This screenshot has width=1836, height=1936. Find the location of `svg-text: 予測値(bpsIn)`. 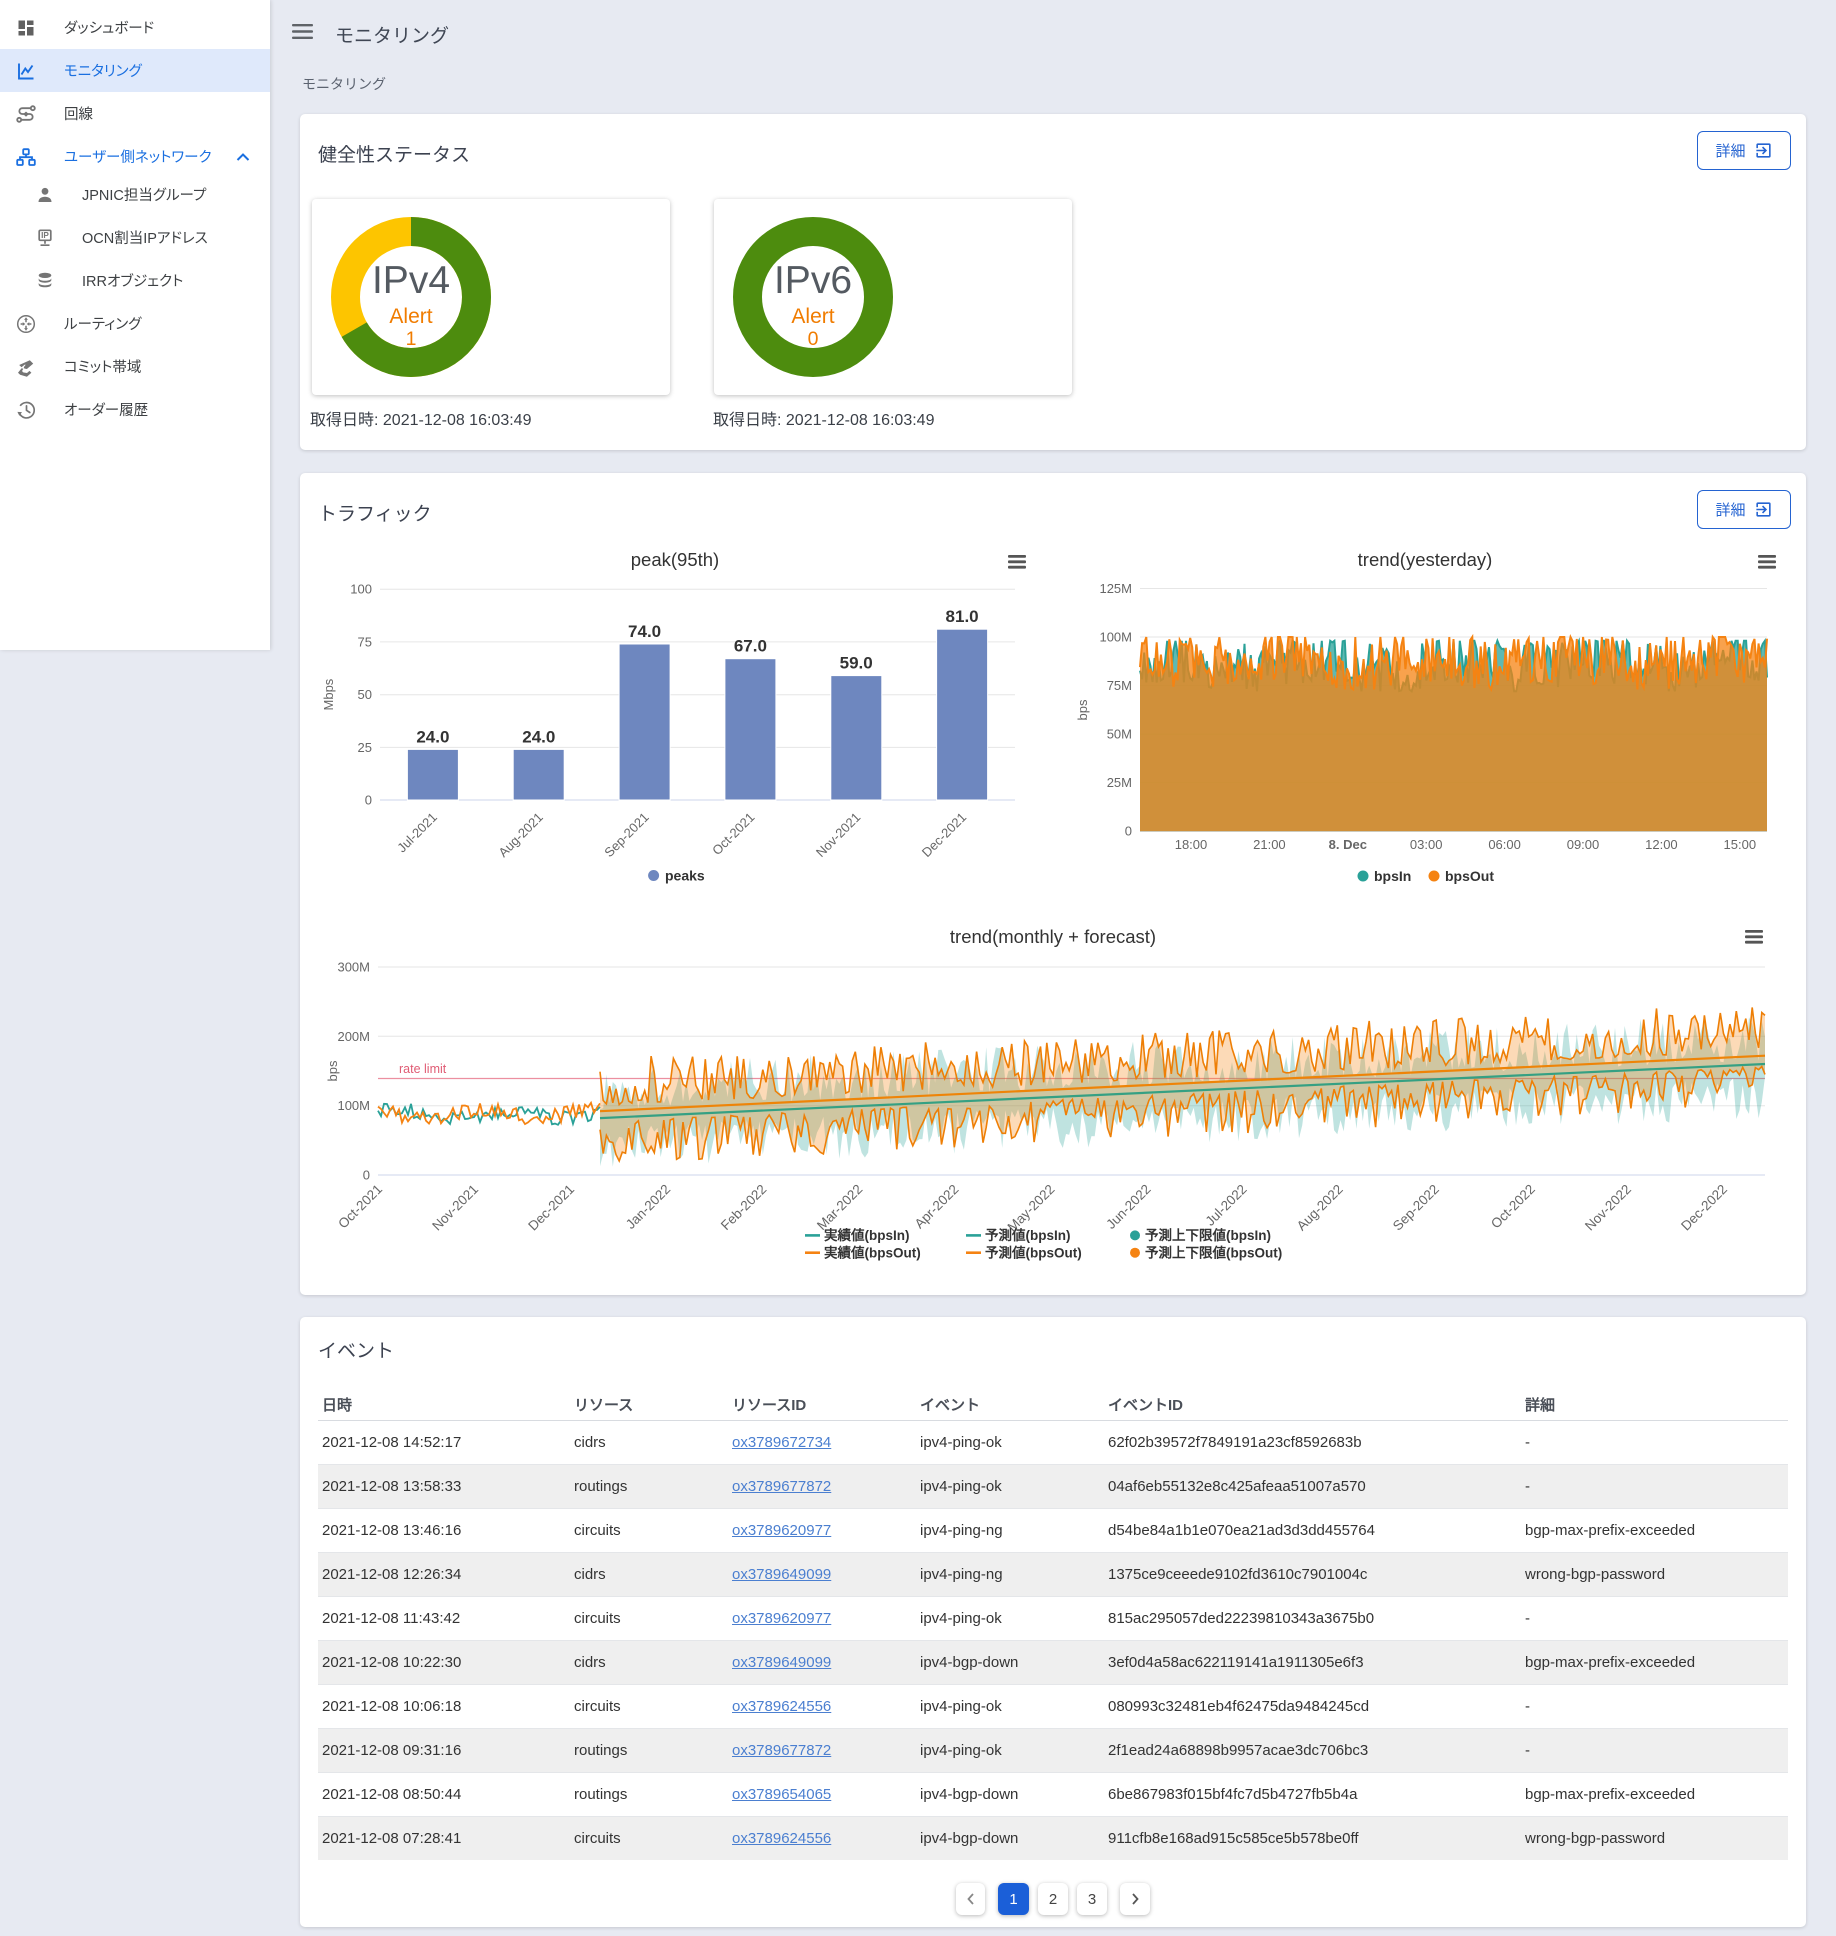

svg-text: 予測値(bpsIn) is located at coordinates (1028, 1235).